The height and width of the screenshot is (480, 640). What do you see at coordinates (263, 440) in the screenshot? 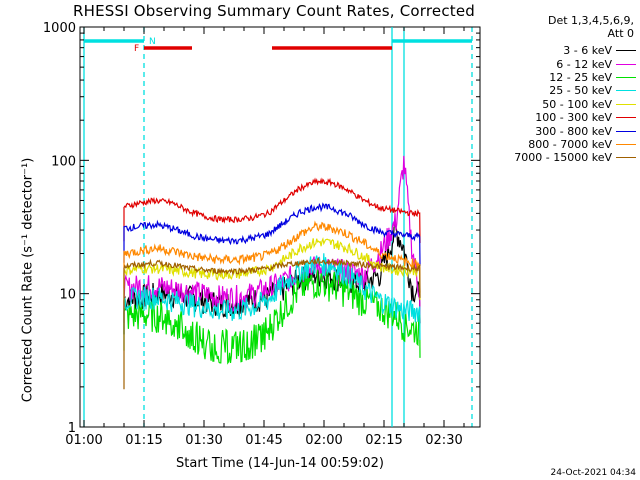
I see `x-tick-label: 01:45` at bounding box center [263, 440].